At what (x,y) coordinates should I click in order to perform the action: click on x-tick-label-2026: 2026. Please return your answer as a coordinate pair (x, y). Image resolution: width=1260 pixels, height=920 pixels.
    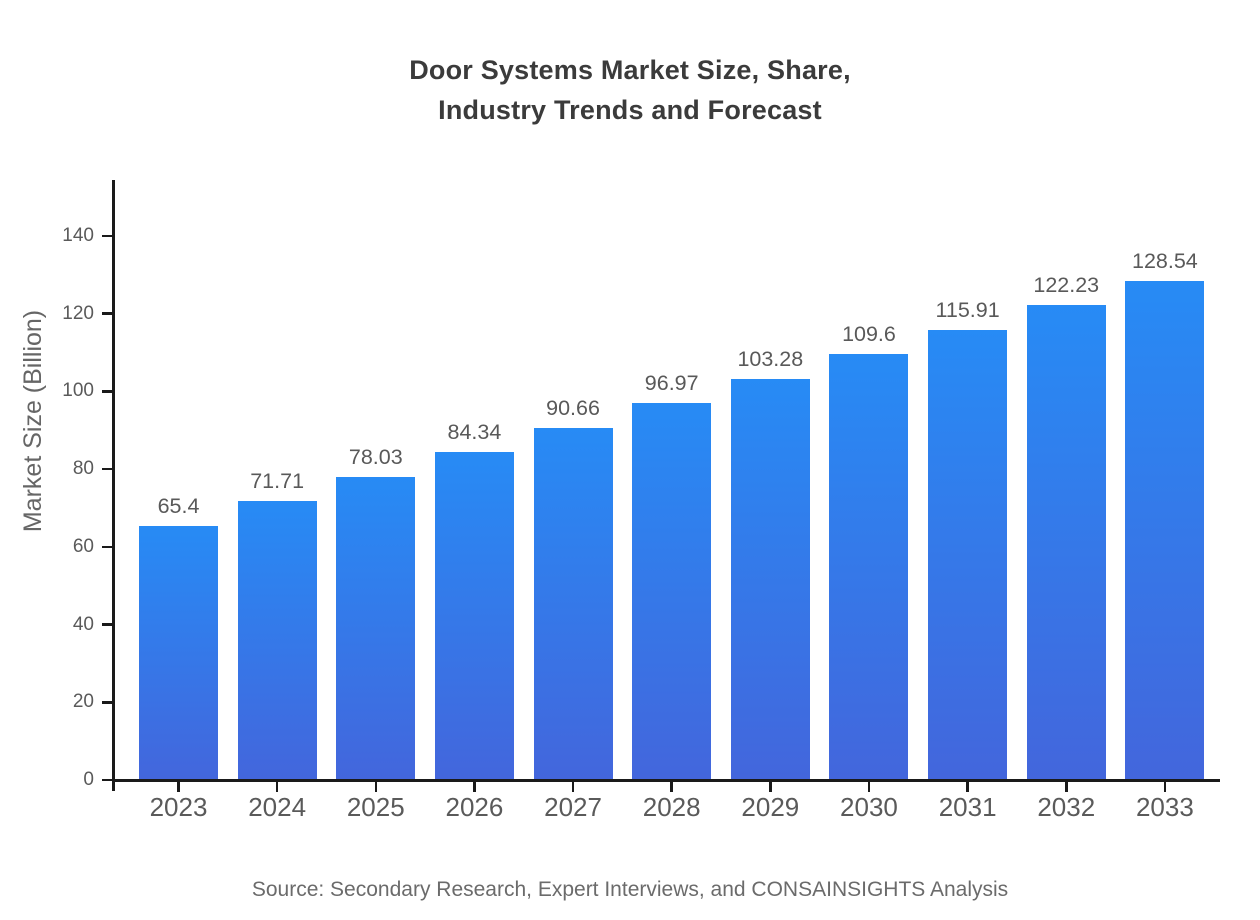
    Looking at the image, I should click on (474, 807).